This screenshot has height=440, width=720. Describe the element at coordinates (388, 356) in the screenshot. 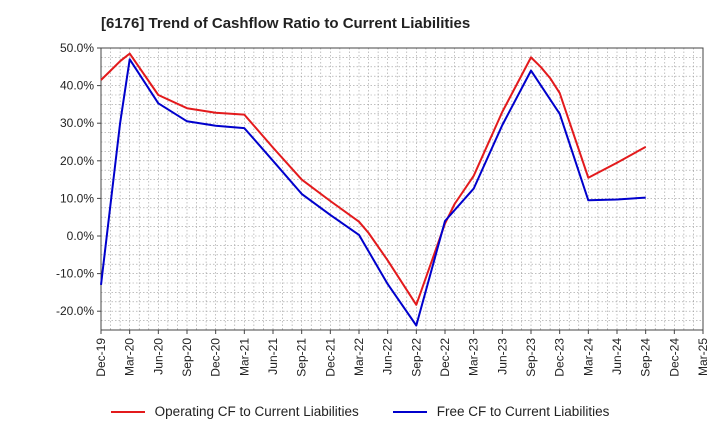

I see `x-tick-label: Jun-22` at that location.